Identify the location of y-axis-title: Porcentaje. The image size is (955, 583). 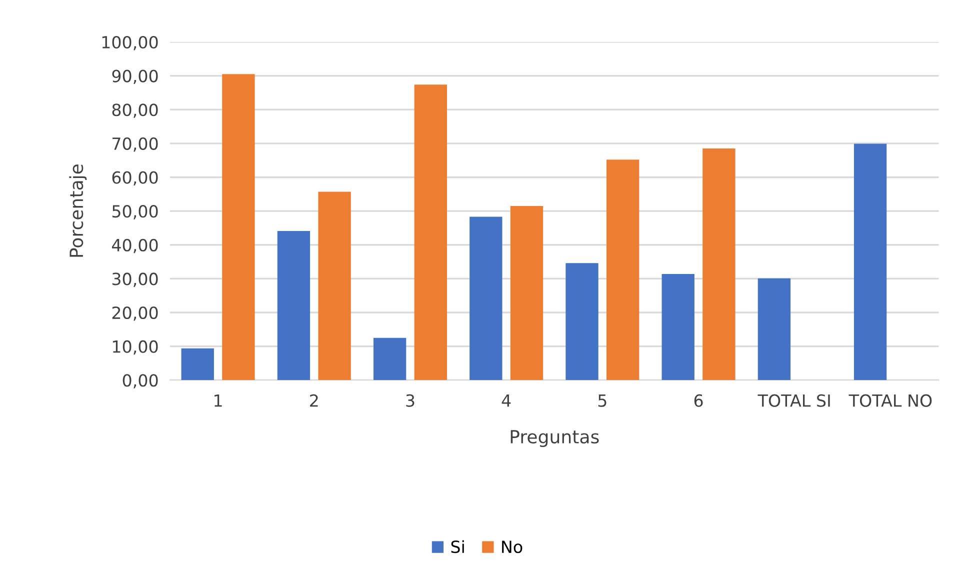
(78, 210).